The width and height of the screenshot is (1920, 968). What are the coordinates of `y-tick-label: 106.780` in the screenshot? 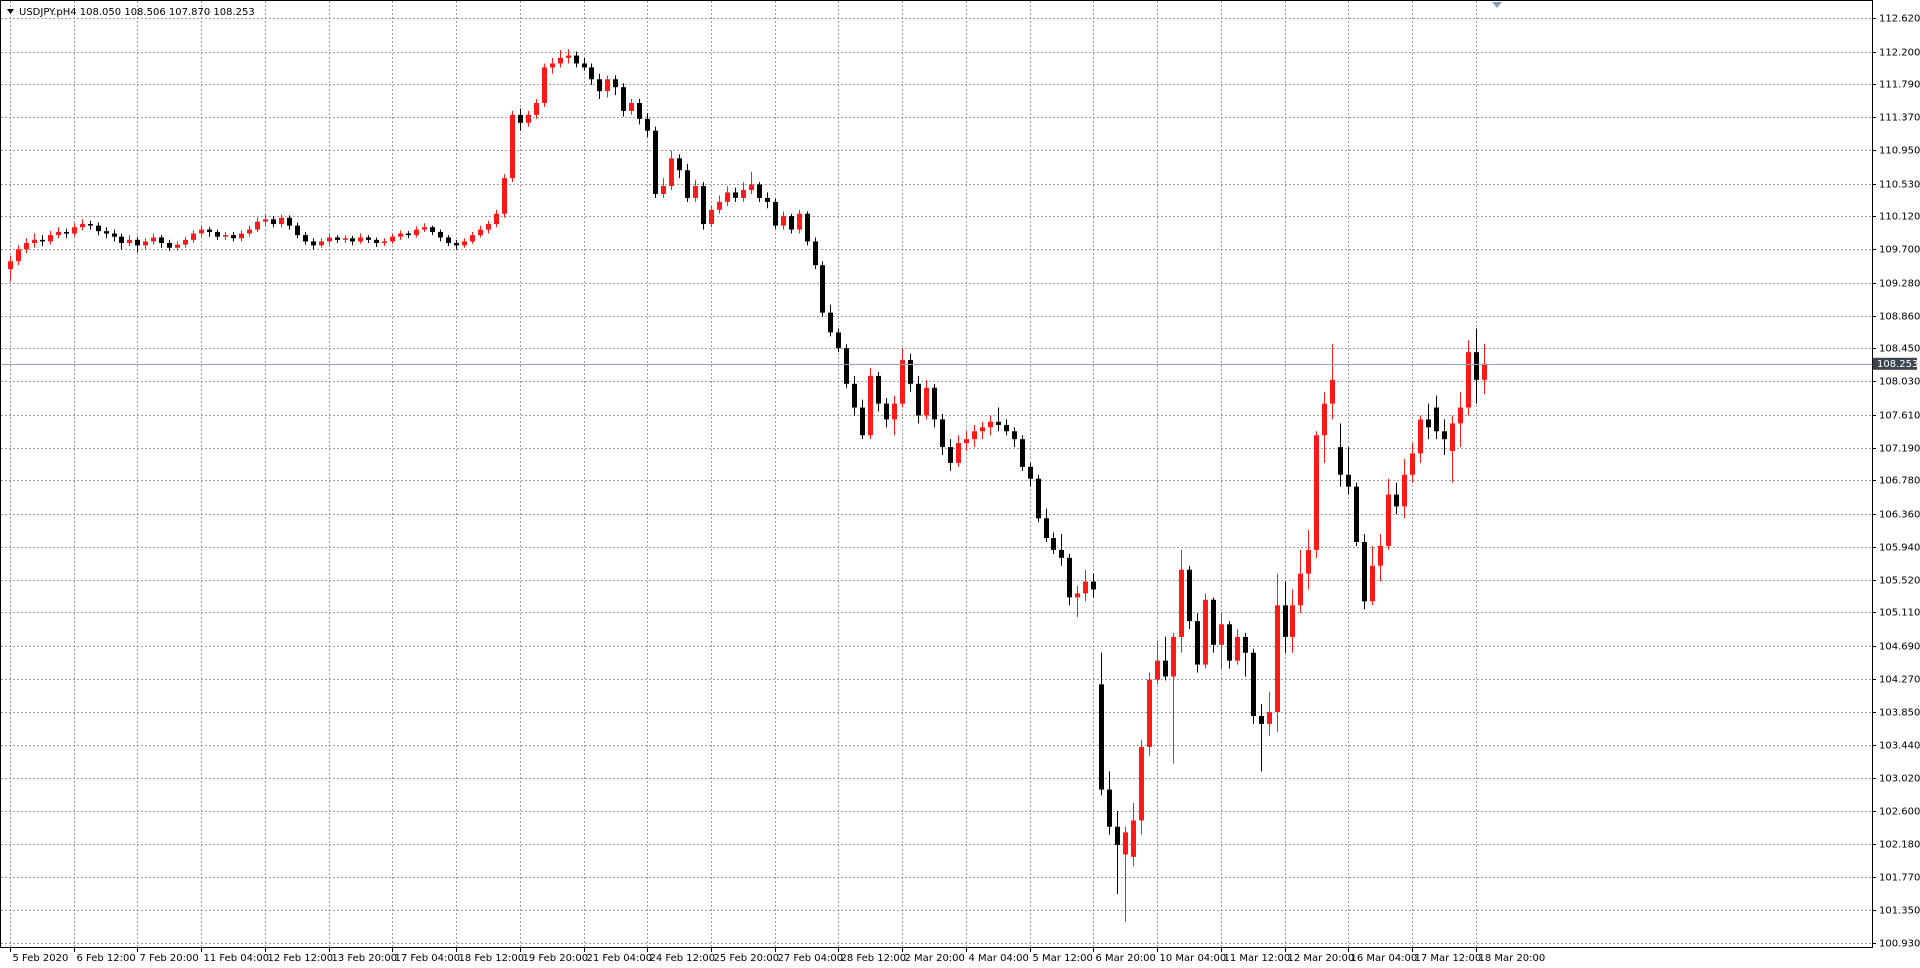 It's located at (1899, 481).